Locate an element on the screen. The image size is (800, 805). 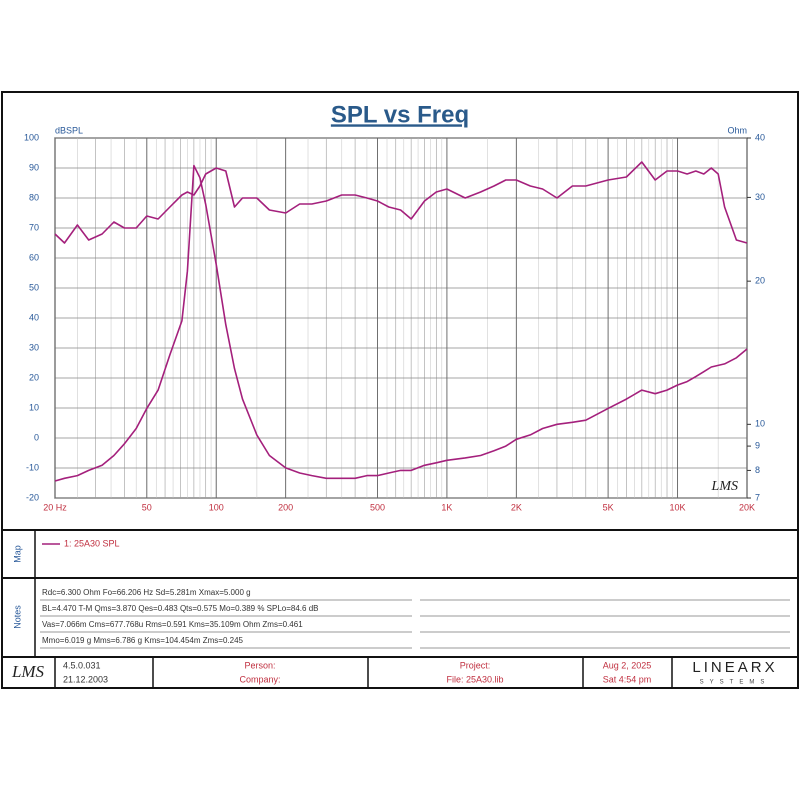
footer-build-date: 21.12.2003 is located at coordinates (85, 679).